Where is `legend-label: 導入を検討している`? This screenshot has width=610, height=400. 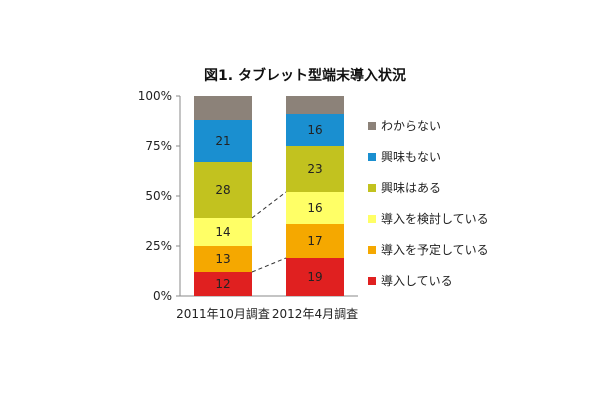
legend-label: 導入を検討している is located at coordinates (435, 218).